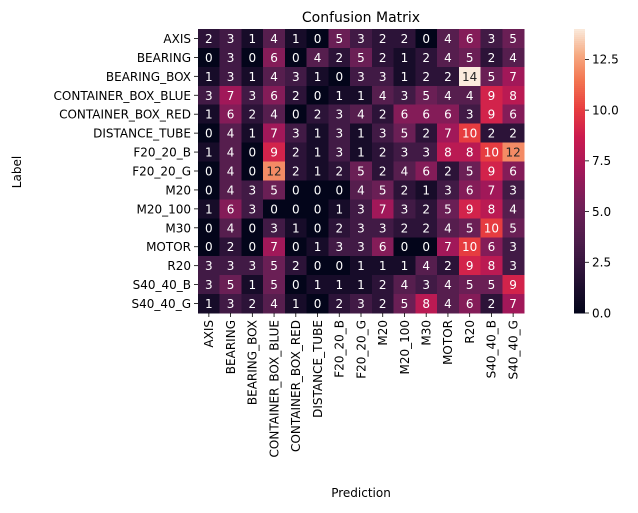  What do you see at coordinates (125, 115) in the screenshot?
I see `y-tick-label: CONTAINER_BOX_RED` at bounding box center [125, 115].